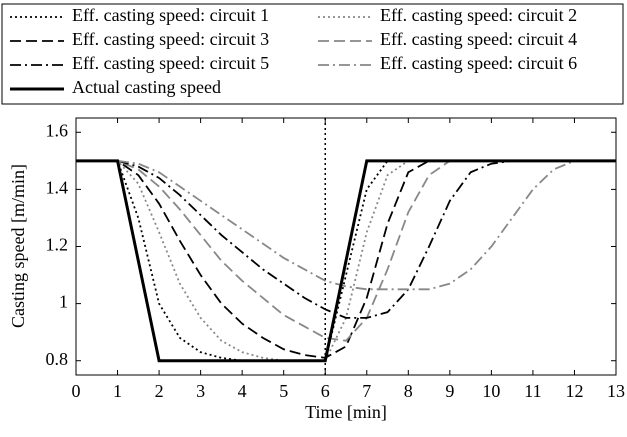 The width and height of the screenshot is (627, 437). What do you see at coordinates (170, 63) in the screenshot?
I see `legend-label: Eff. casting speed: circuit 5` at bounding box center [170, 63].